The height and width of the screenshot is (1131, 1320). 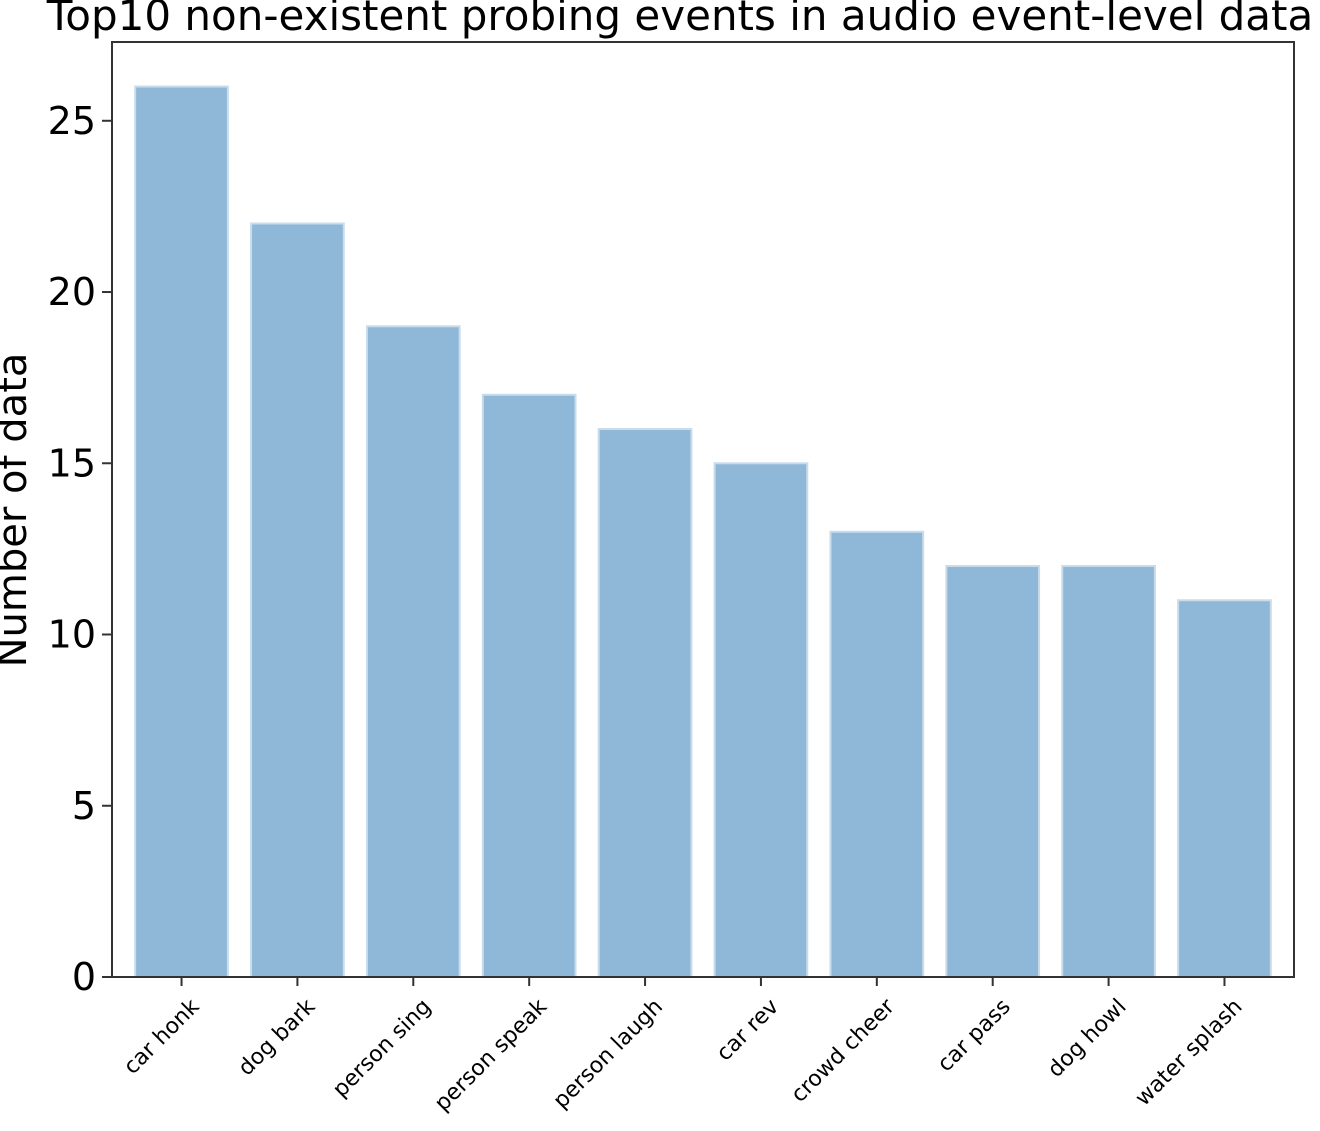 What do you see at coordinates (72, 635) in the screenshot?
I see `y-tick-label: 10` at bounding box center [72, 635].